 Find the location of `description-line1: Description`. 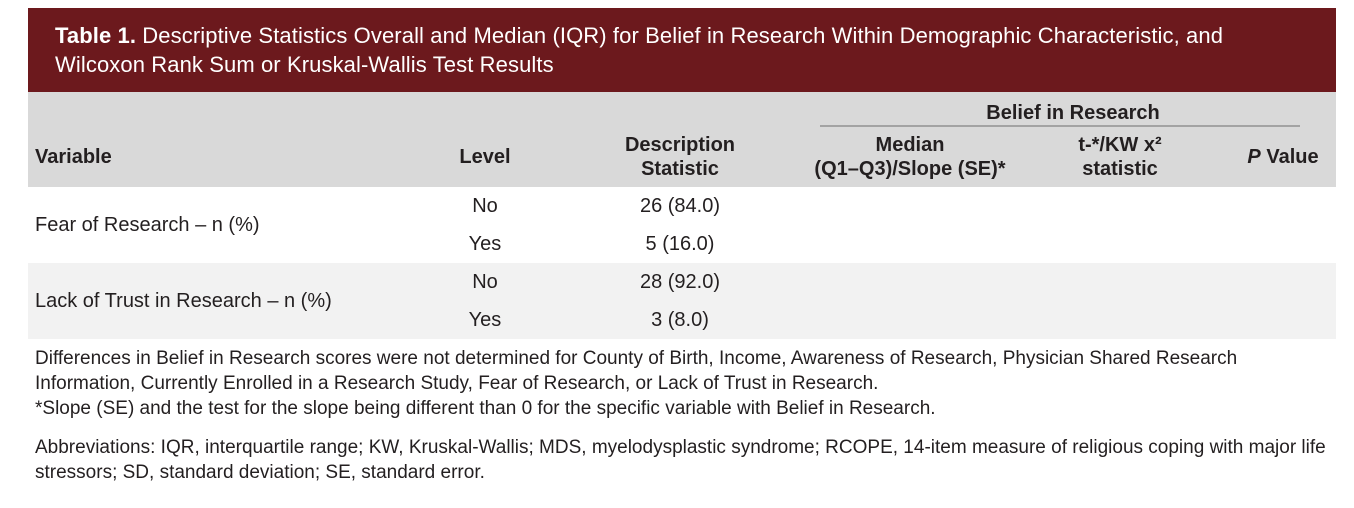

description-line1: Description is located at coordinates (680, 145).